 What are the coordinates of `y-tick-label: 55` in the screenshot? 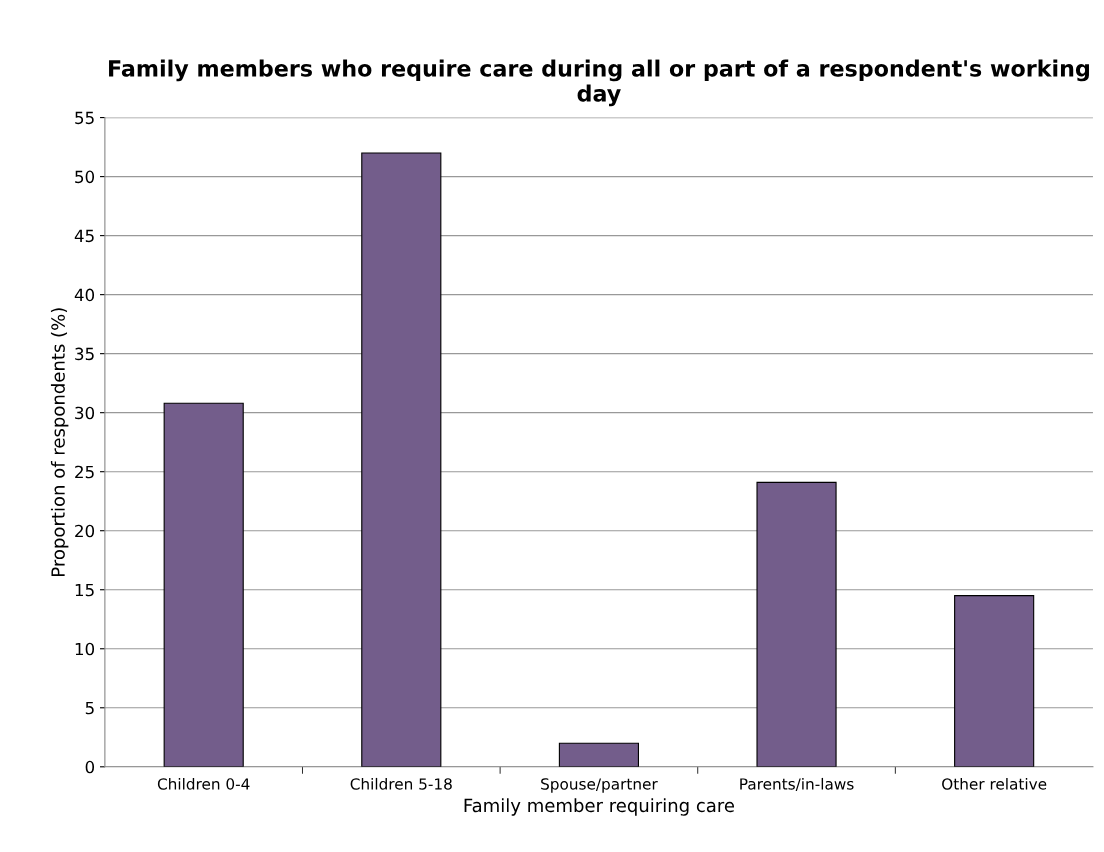 It's located at (84, 118).